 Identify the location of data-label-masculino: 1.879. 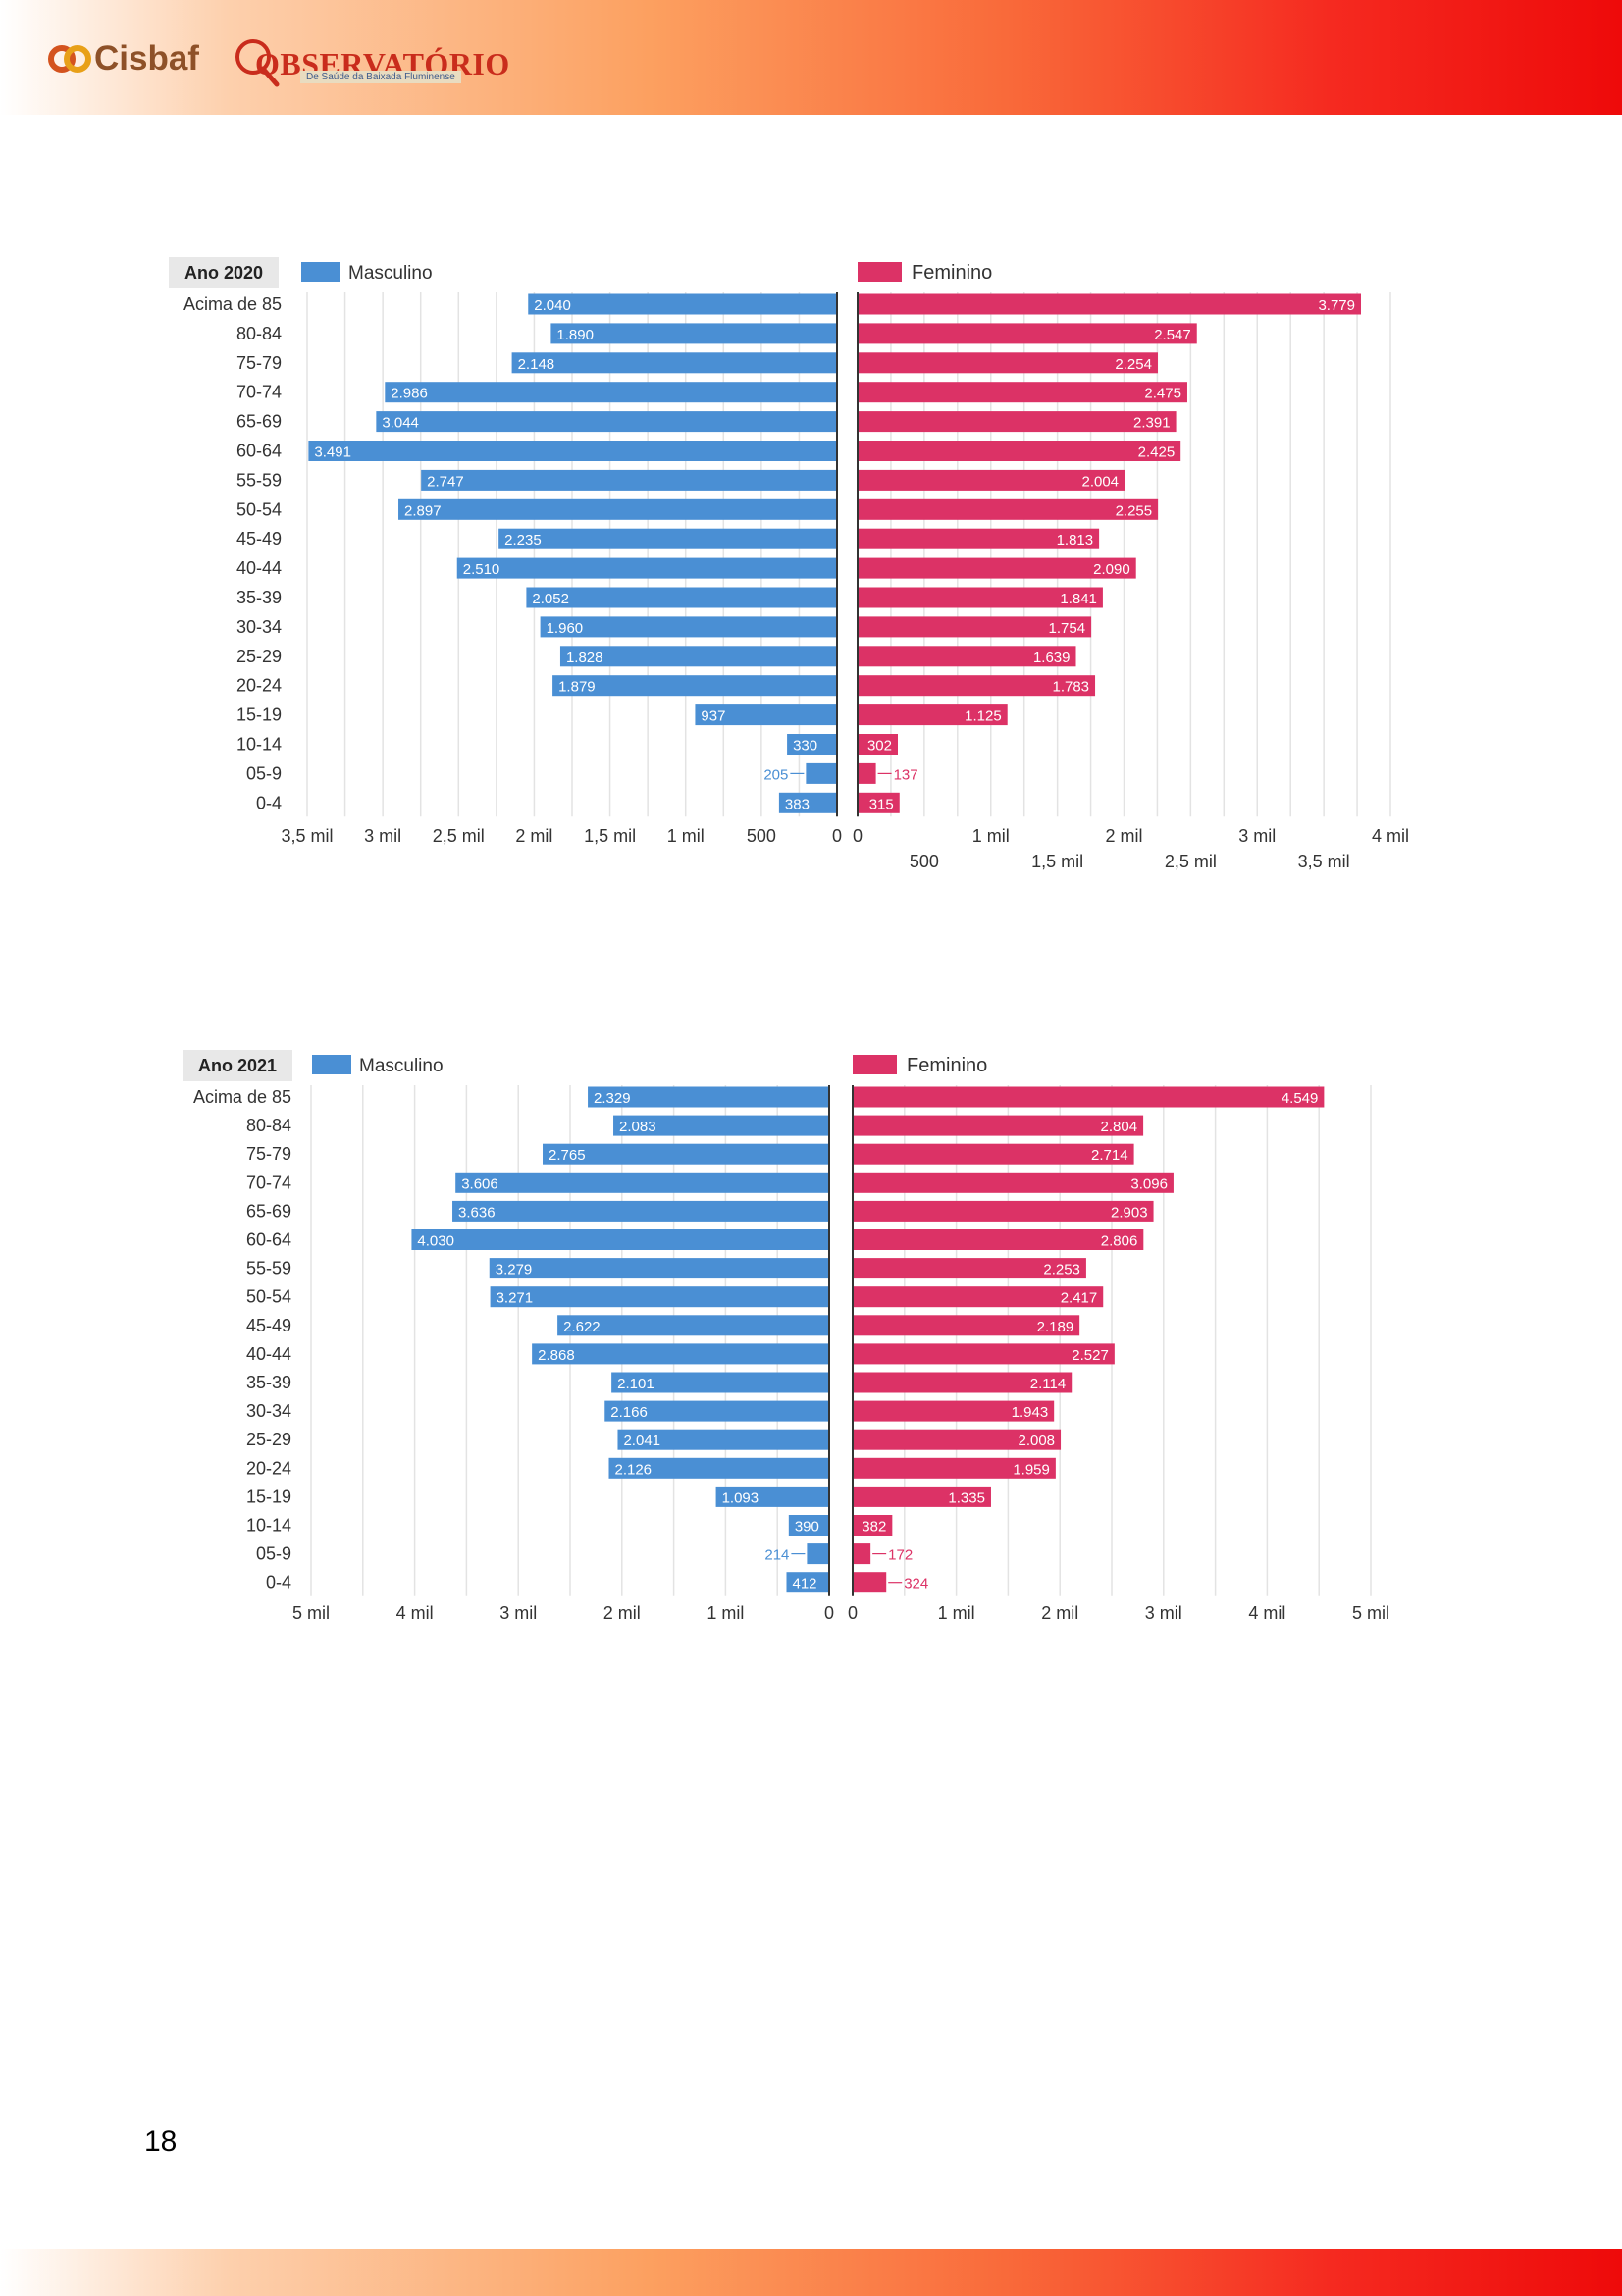
(577, 687).